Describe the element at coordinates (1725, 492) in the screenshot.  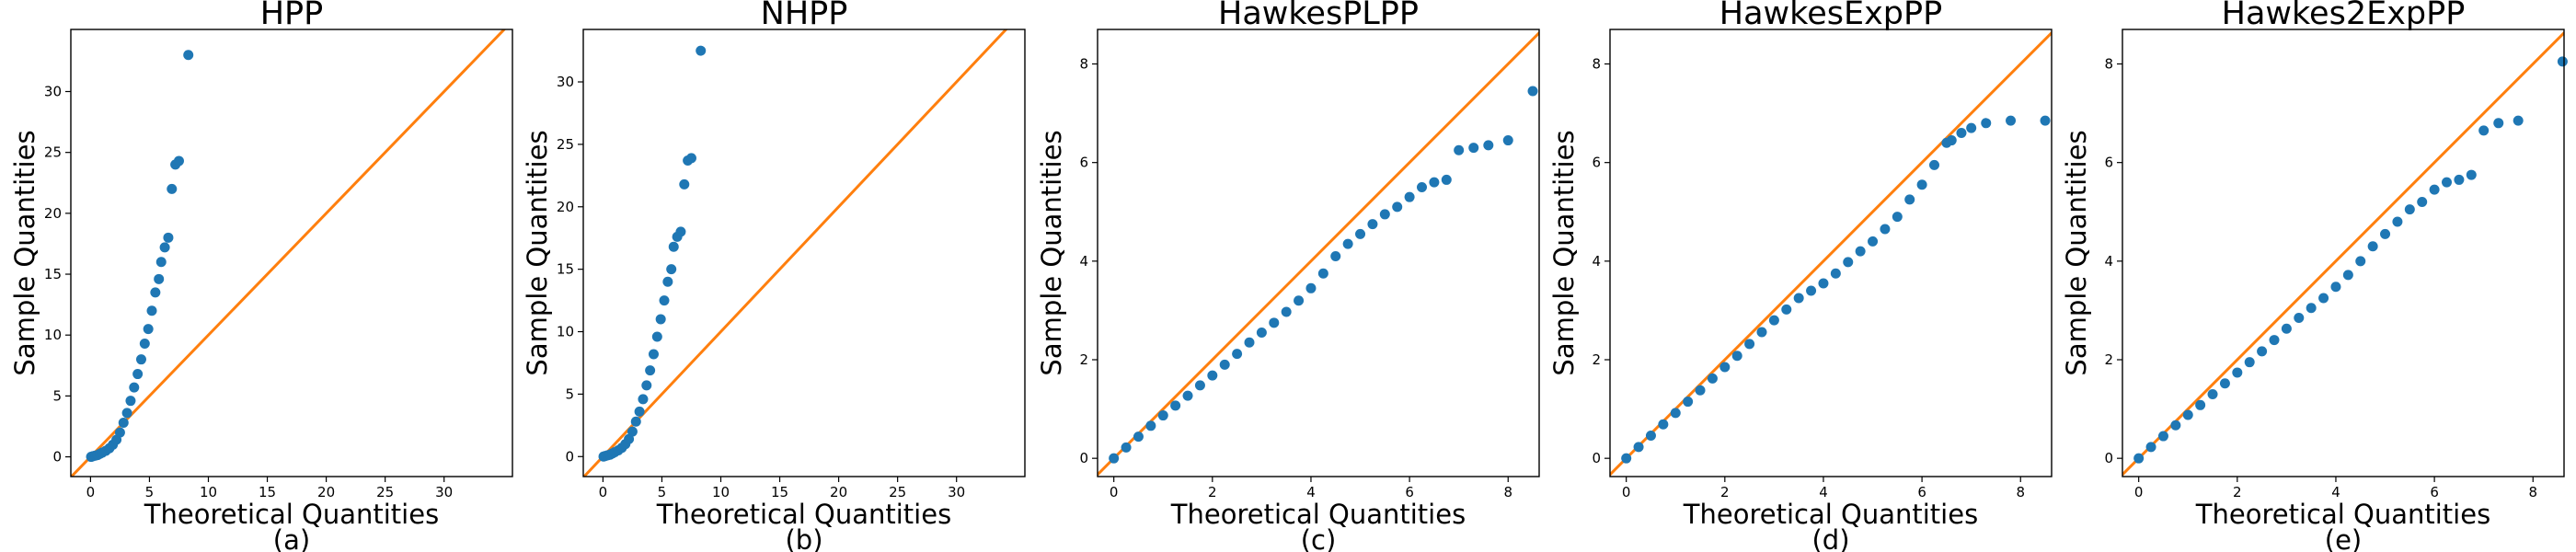
I see `x-tick-label: 2` at that location.